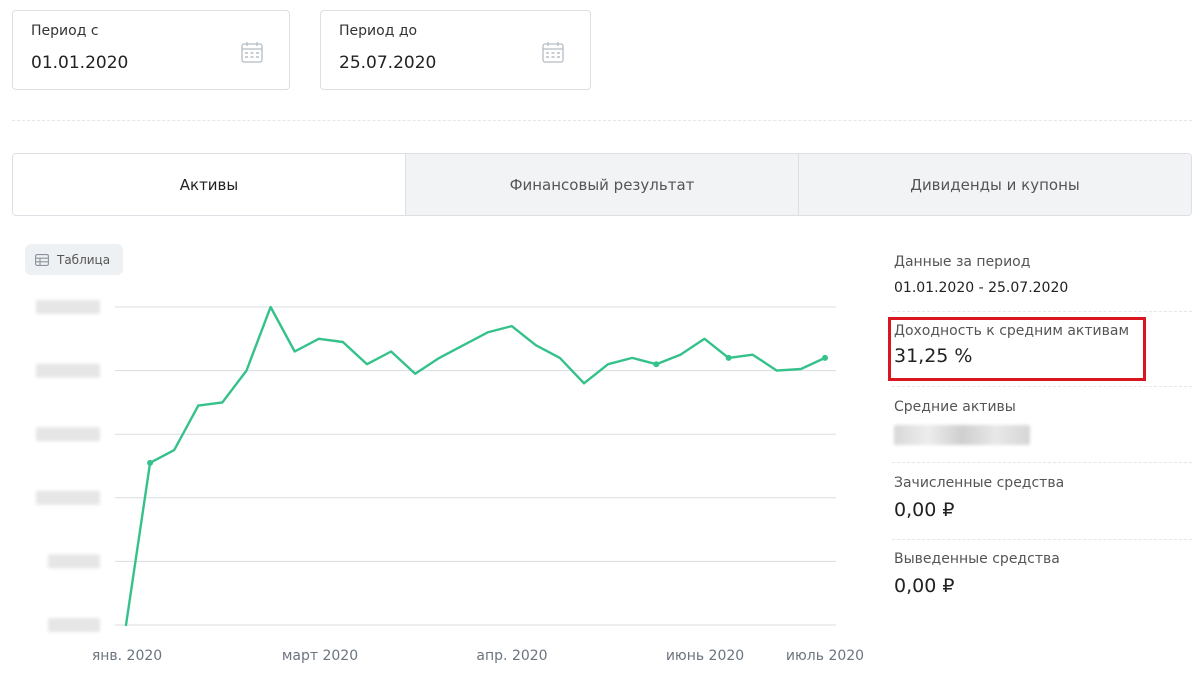  I want to click on period-from-label: Период с, so click(65, 31).